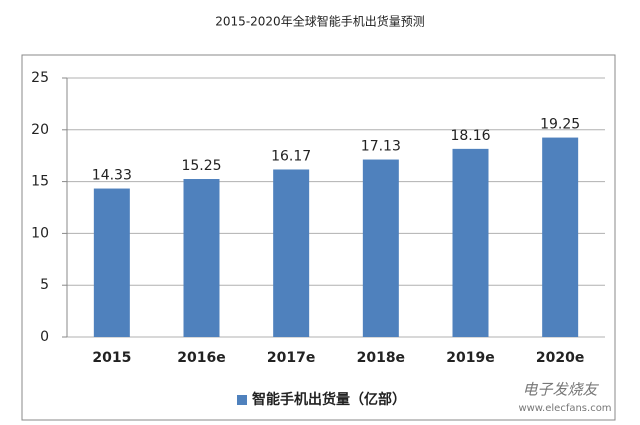 Image resolution: width=640 pixels, height=425 pixels. I want to click on value-label: 18.16, so click(470, 136).